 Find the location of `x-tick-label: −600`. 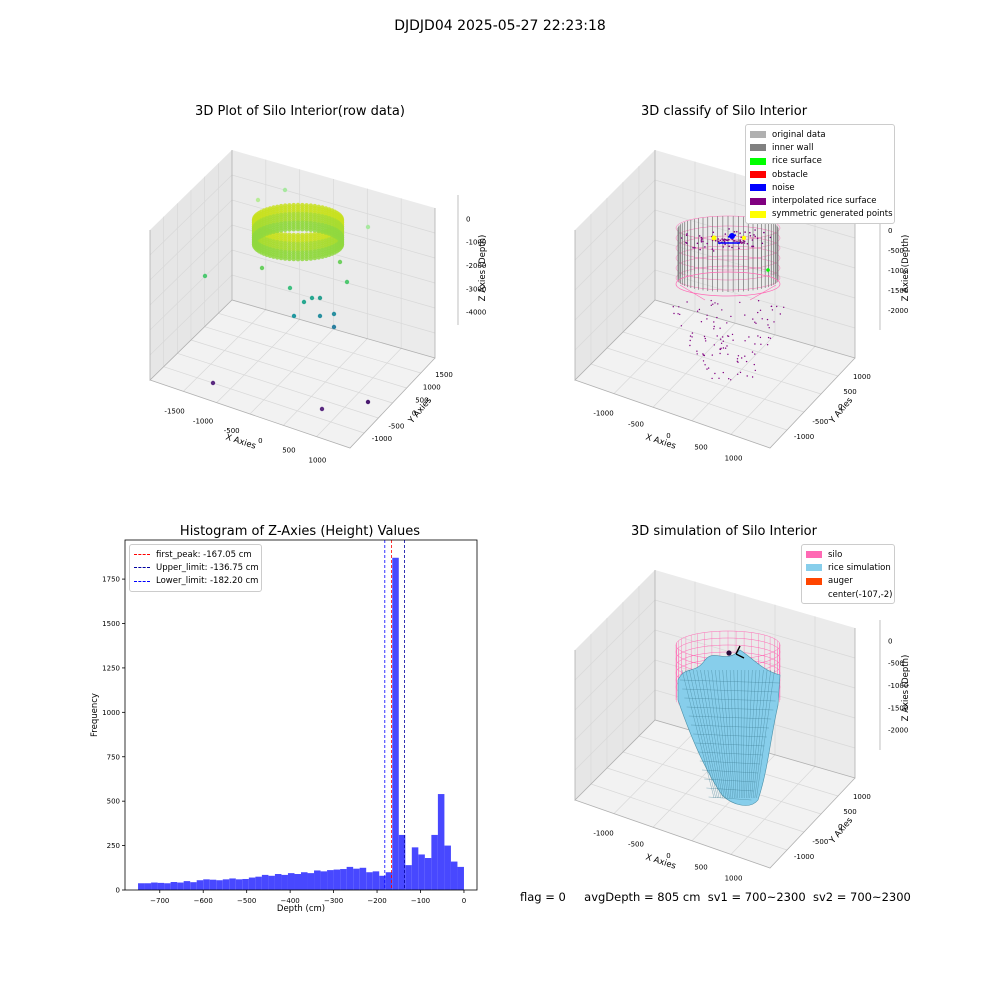

x-tick-label: −600 is located at coordinates (203, 901).